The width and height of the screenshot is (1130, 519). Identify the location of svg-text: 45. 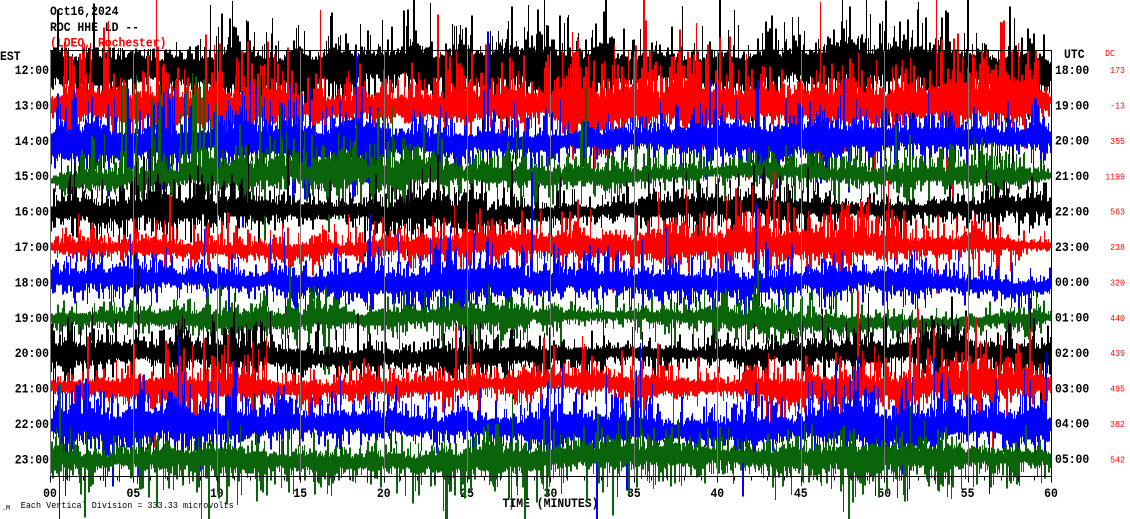
(801, 494).